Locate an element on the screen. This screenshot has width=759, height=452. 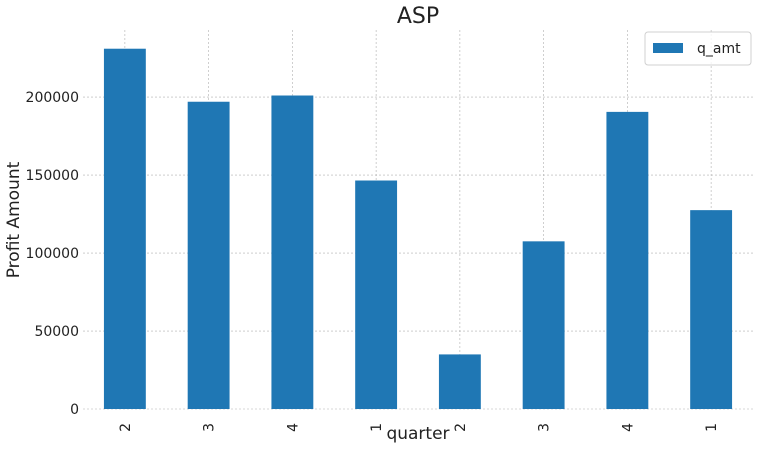
legend-box is located at coordinates (698, 48).